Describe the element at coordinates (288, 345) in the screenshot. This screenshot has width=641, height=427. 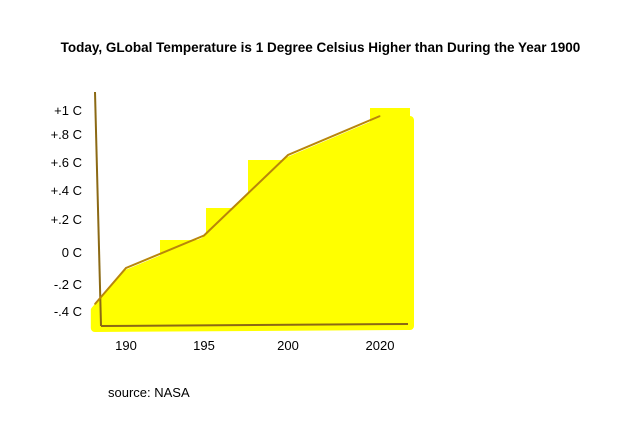
I see `x-tick-label: 200` at that location.